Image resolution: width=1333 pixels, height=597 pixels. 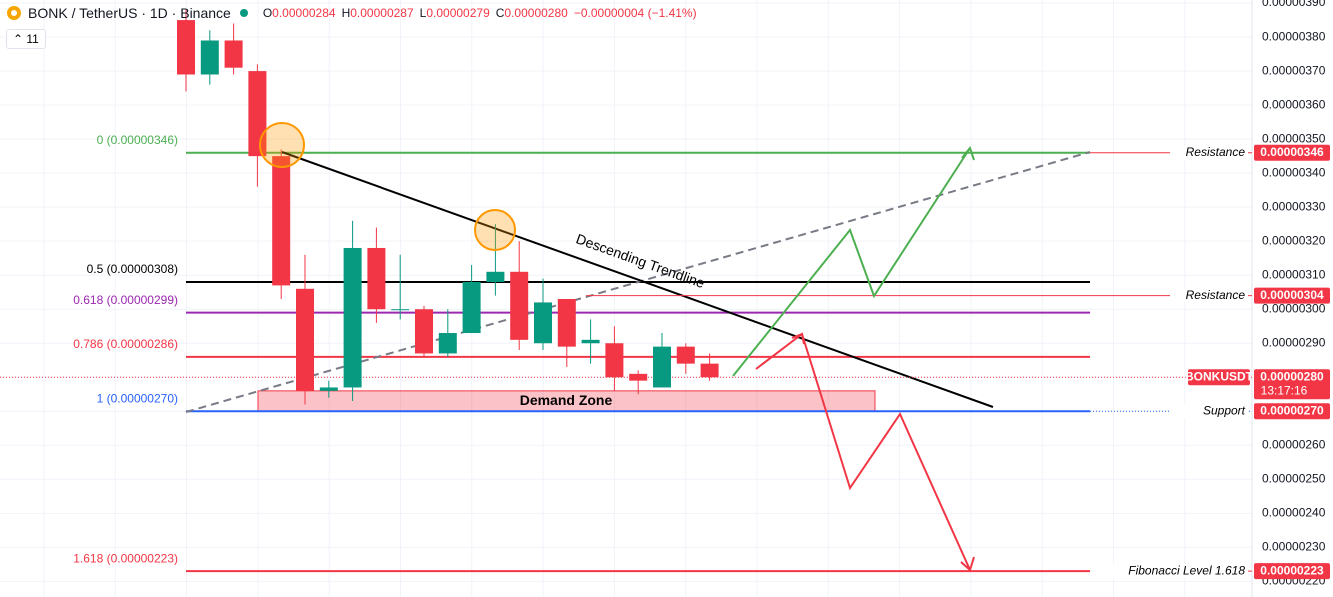 What do you see at coordinates (125, 300) in the screenshot?
I see `fib-label: 0.618 (0.00000299)` at bounding box center [125, 300].